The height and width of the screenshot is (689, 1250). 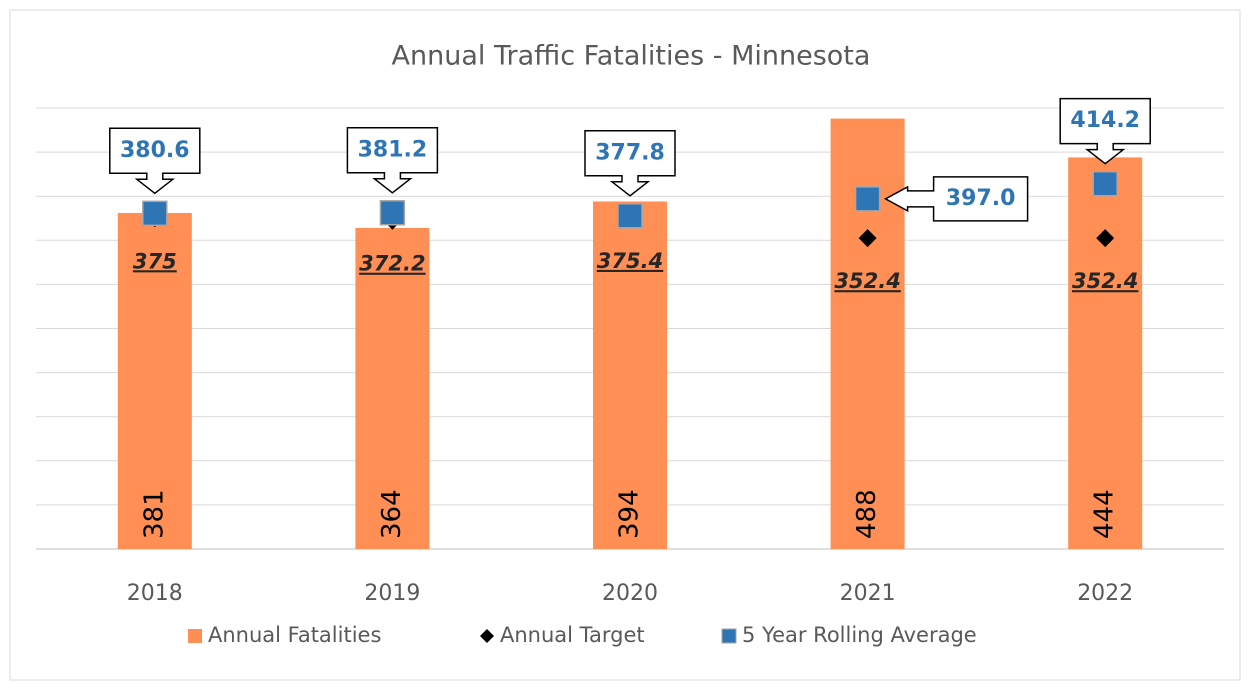 What do you see at coordinates (1105, 120) in the screenshot?
I see `average-label: 414.2` at bounding box center [1105, 120].